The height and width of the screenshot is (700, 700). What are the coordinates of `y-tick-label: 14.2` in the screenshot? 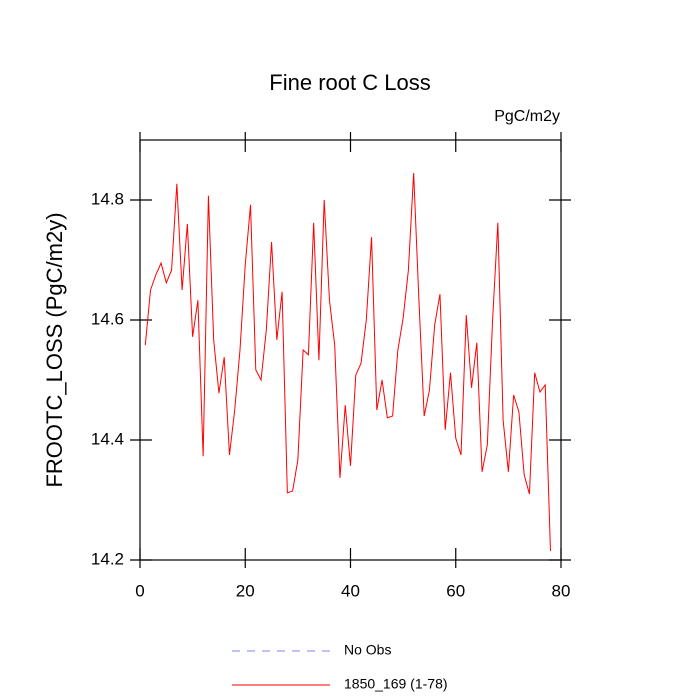 It's located at (107, 558).